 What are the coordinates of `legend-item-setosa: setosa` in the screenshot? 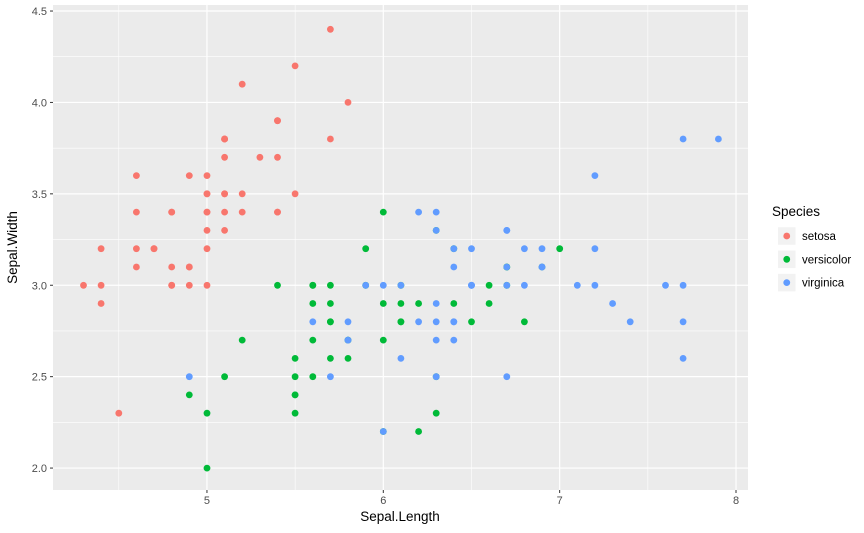 It's located at (807, 236).